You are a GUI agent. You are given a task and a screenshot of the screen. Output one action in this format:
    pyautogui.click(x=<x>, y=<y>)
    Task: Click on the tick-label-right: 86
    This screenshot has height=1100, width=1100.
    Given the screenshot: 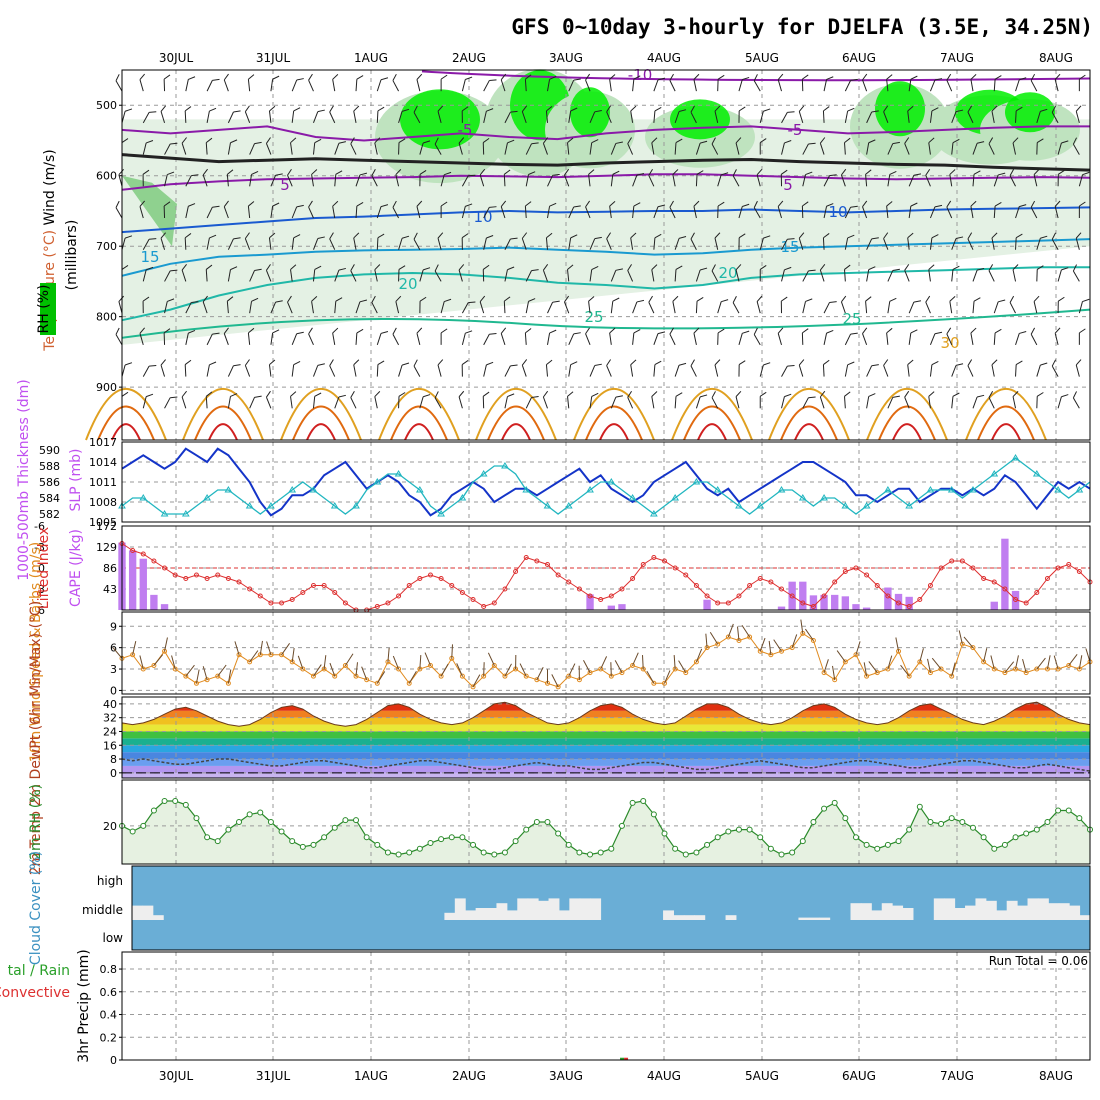 What is the action you would take?
    pyautogui.click(x=110, y=568)
    